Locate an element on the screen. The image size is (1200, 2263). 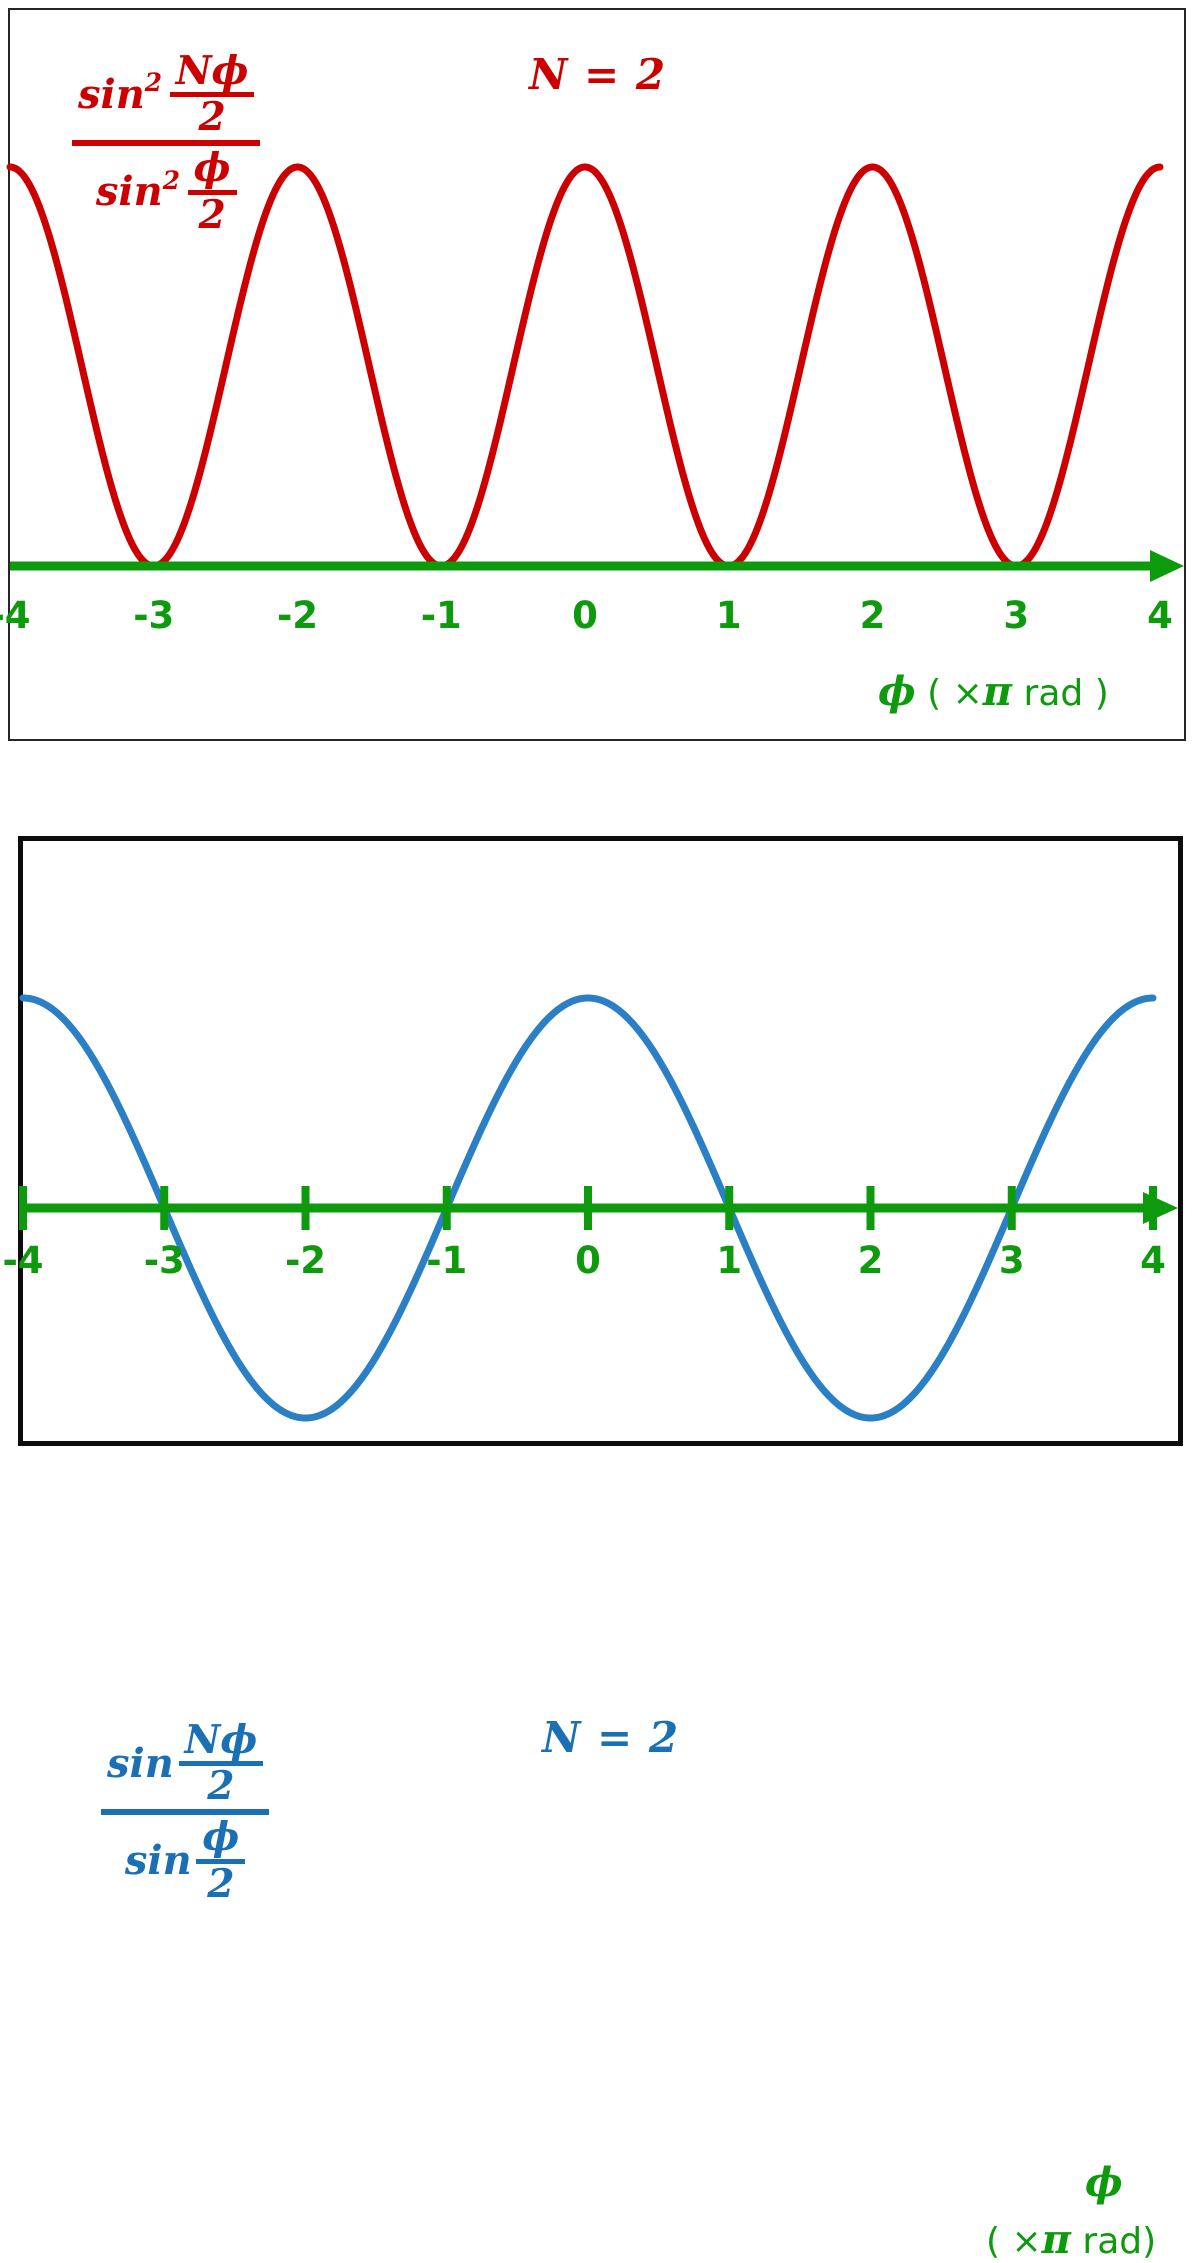
fraction-bar-inner-bottom-den is located at coordinates (221, 1861).